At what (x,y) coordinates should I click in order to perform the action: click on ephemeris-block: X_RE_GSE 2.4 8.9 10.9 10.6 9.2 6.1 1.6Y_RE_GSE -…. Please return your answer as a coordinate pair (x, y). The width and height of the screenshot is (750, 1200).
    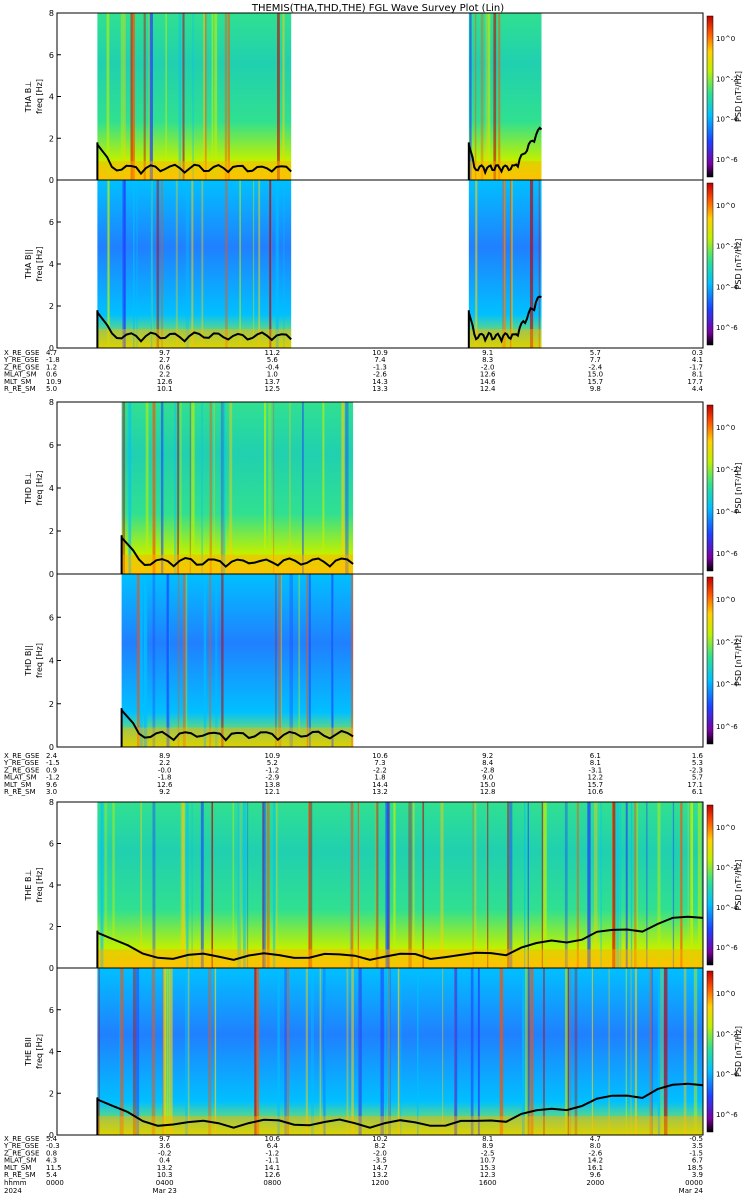
    Looking at the image, I should click on (353, 774).